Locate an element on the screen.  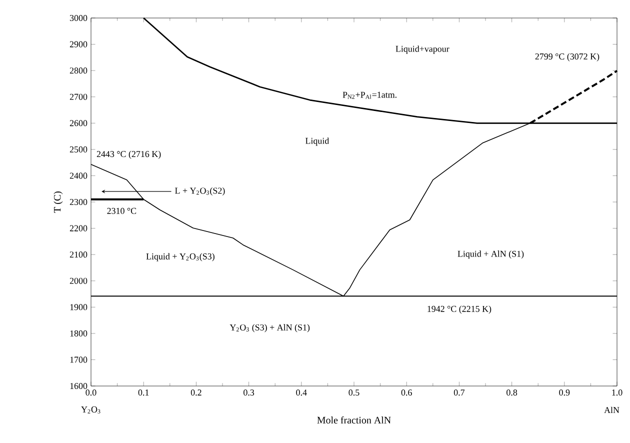
y-tick-label: 1900 is located at coordinates (79, 307).